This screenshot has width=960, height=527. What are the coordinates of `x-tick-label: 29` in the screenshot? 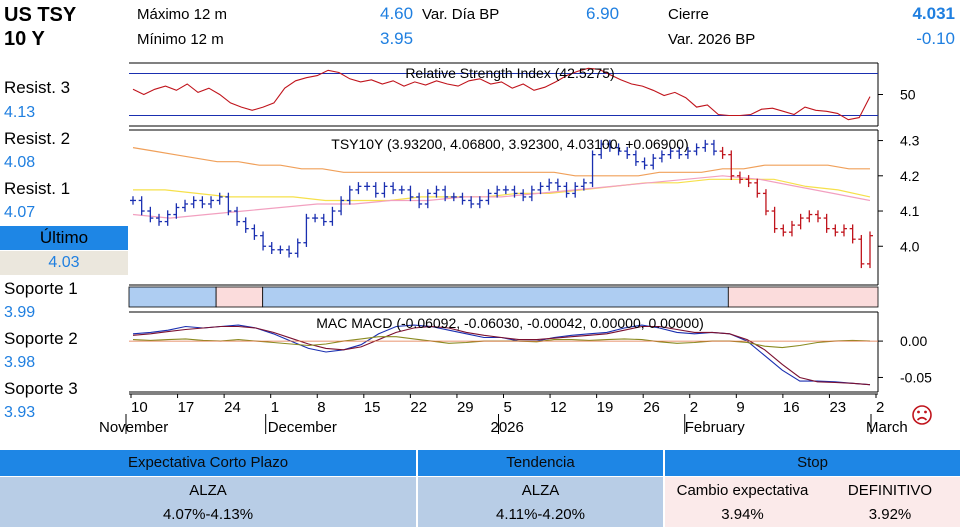 It's located at (465, 407).